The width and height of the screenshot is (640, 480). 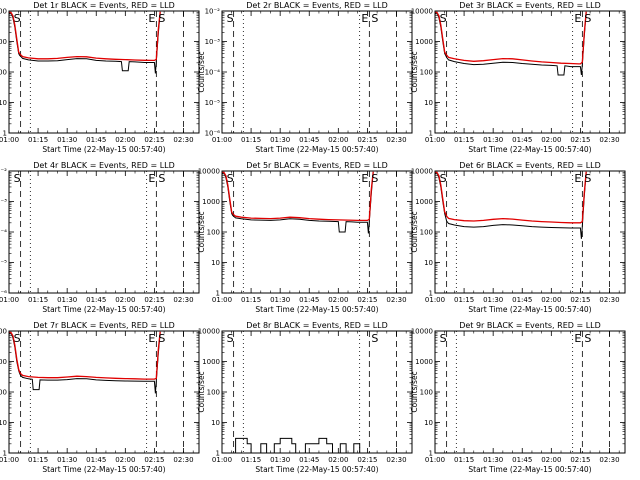 I want to click on panel-title: Det 9r BLACK = Events, RED = LLD, so click(x=530, y=325).